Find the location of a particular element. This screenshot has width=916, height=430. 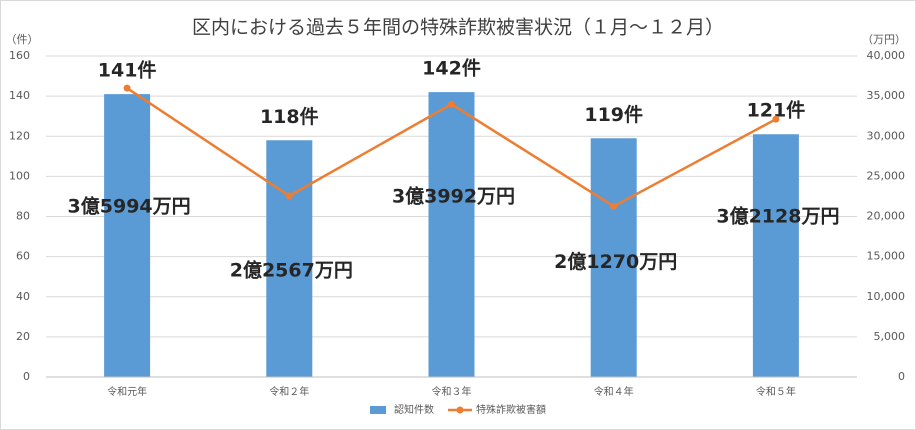

x-tick-label: 令和５年 is located at coordinates (776, 391).